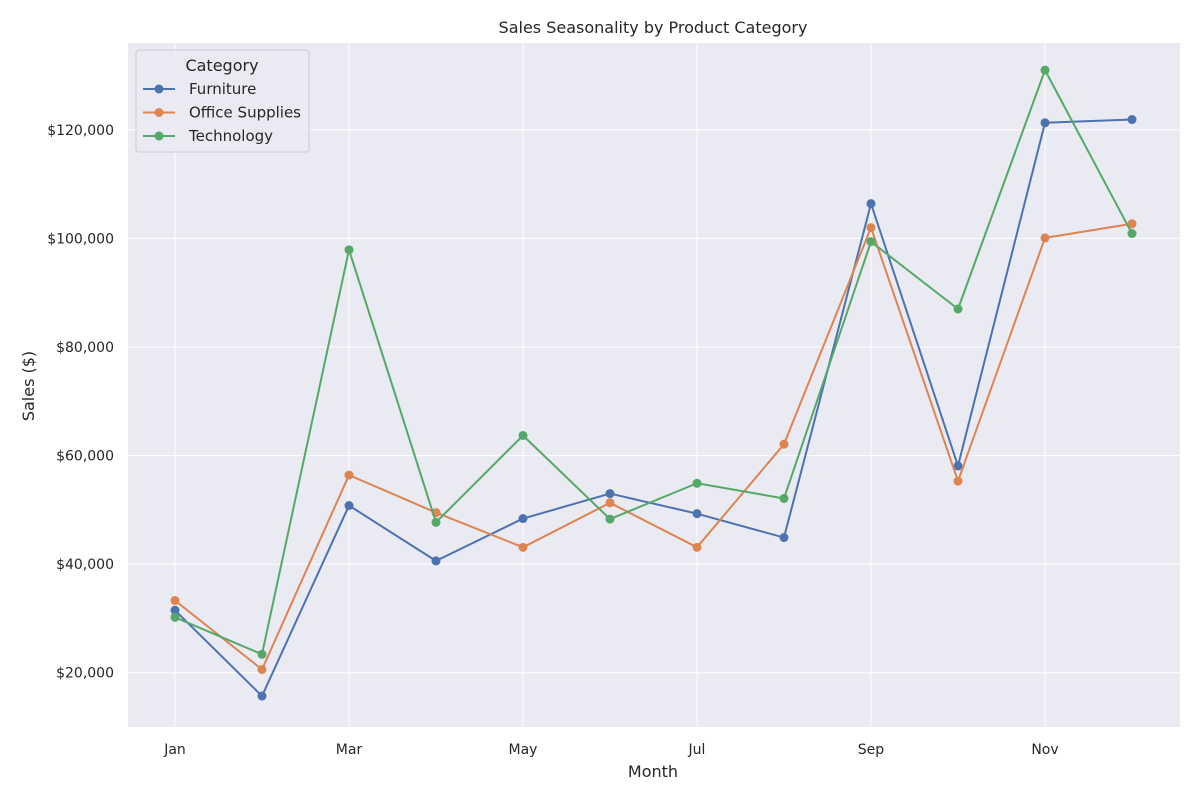 Image resolution: width=1200 pixels, height=800 pixels. Describe the element at coordinates (85, 457) in the screenshot. I see `y-tick-label: $60,000` at that location.